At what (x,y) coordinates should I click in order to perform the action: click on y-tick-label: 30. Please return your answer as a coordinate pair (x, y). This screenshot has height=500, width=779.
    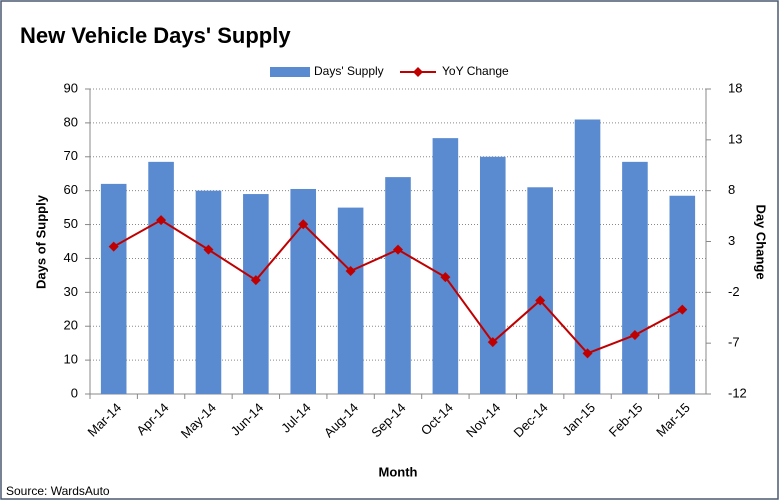
    Looking at the image, I should click on (71, 291).